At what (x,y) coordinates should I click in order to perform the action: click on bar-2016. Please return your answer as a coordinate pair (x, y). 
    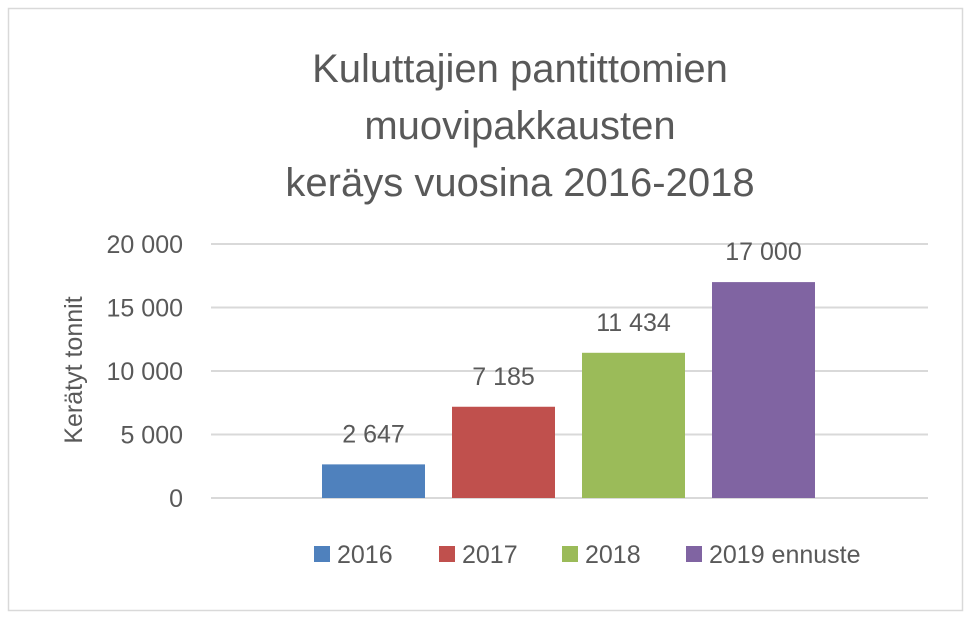
    Looking at the image, I should click on (373, 481).